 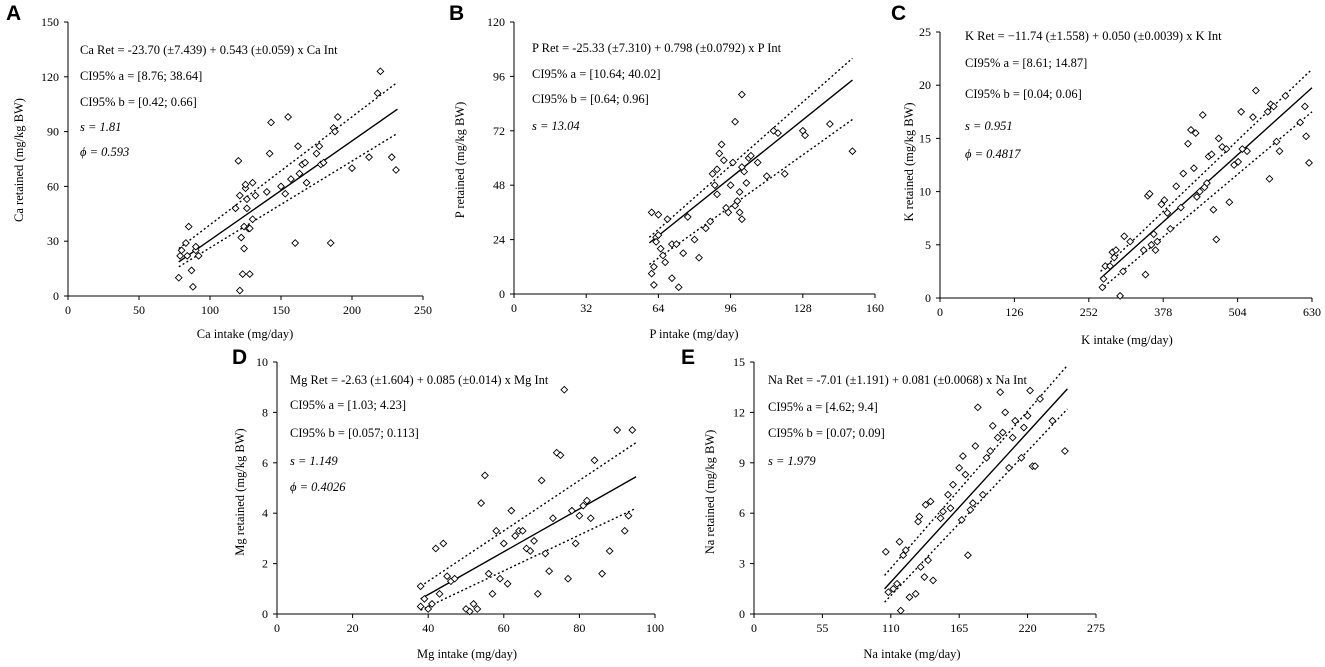 What do you see at coordinates (318, 487) in the screenshot?
I see `phi-text: ϕ = 0.4026` at bounding box center [318, 487].